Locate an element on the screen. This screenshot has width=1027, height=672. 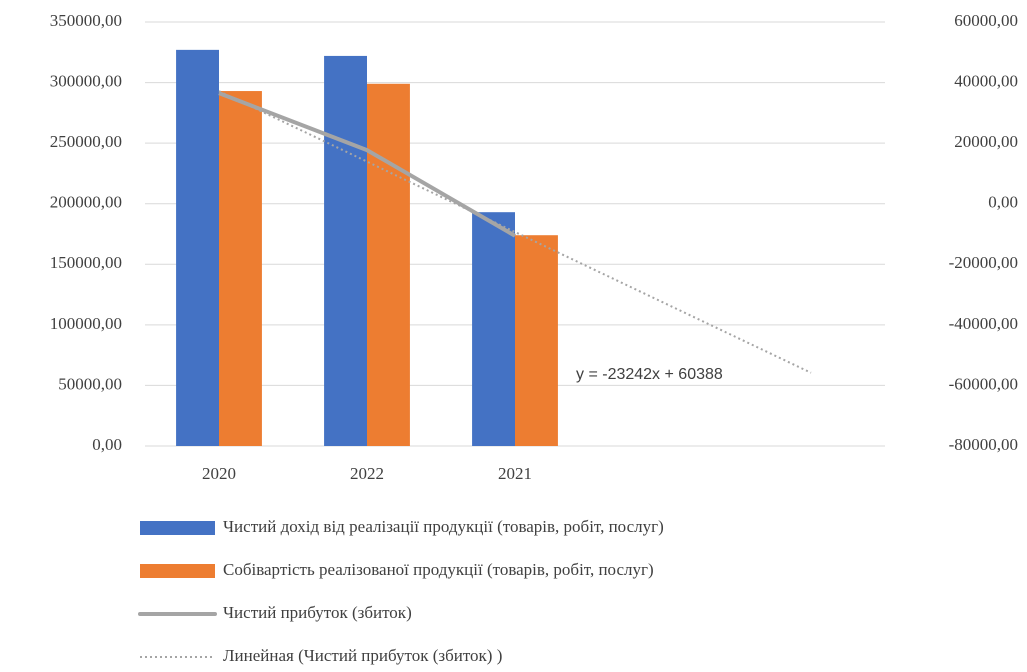
y-tick-label: 0,00 is located at coordinates (107, 444).